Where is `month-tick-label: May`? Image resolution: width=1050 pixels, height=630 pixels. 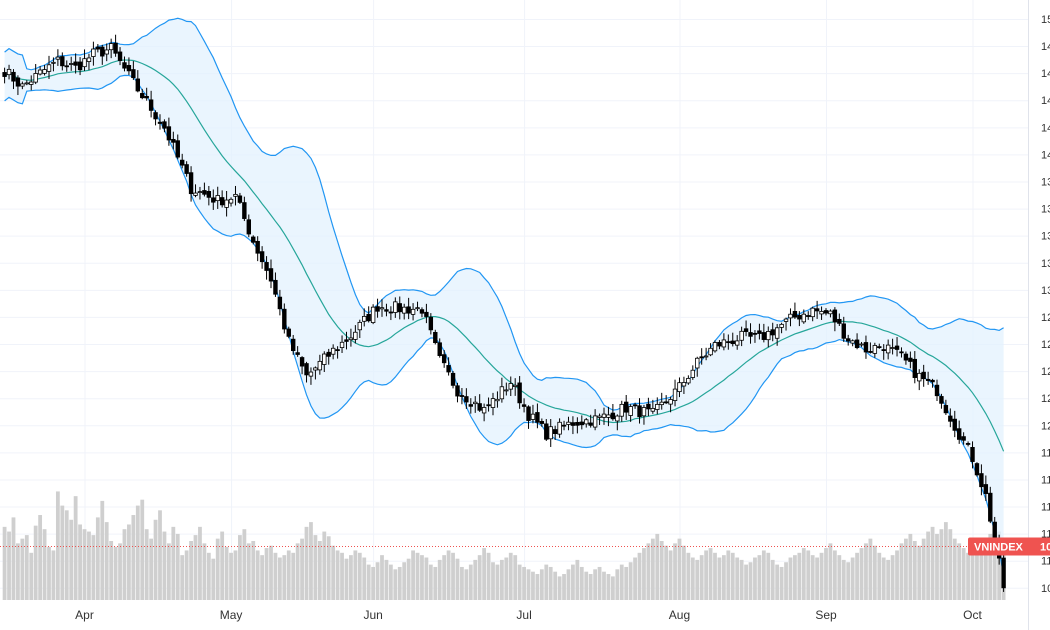
month-tick-label: May is located at coordinates (231, 615).